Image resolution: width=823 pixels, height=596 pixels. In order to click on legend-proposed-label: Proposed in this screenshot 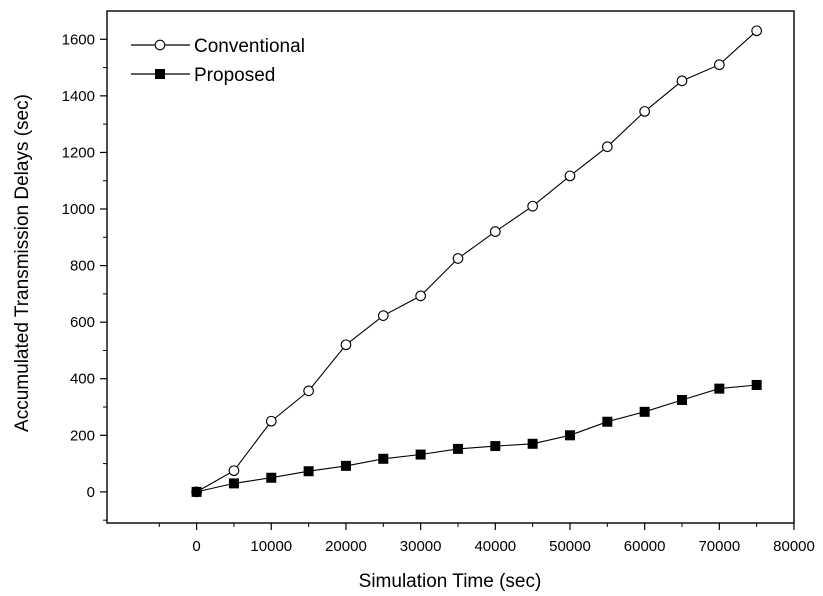, I will do `click(234, 75)`.